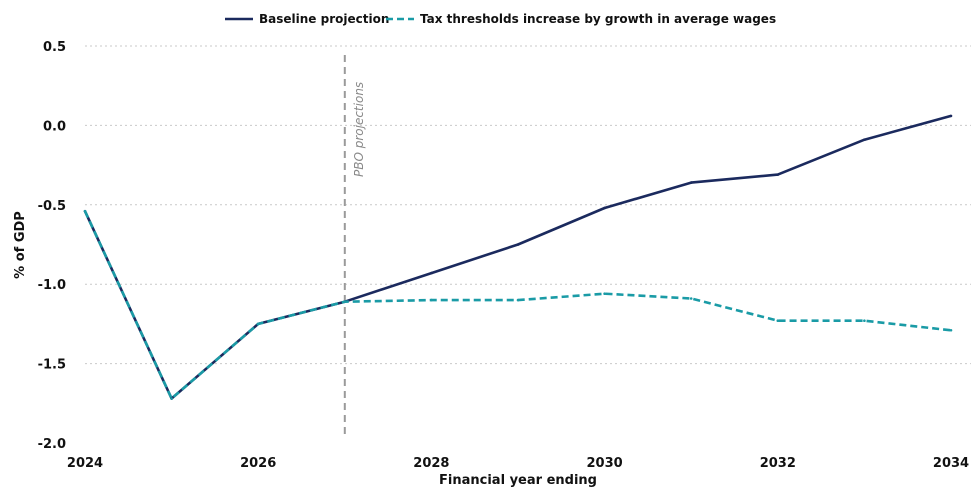 The height and width of the screenshot is (492, 979). Describe the element at coordinates (354, 245) in the screenshot. I see `annotation-group: PBO projections` at that location.